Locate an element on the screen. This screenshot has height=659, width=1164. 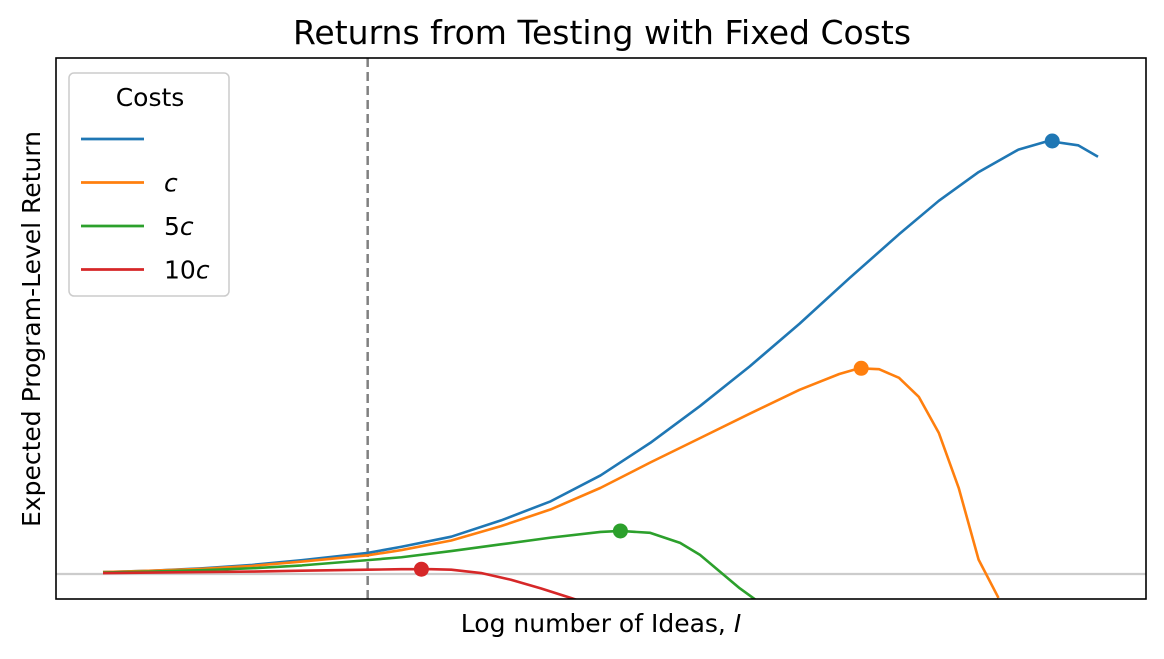
optimum-marker-10c is located at coordinates (421, 569).